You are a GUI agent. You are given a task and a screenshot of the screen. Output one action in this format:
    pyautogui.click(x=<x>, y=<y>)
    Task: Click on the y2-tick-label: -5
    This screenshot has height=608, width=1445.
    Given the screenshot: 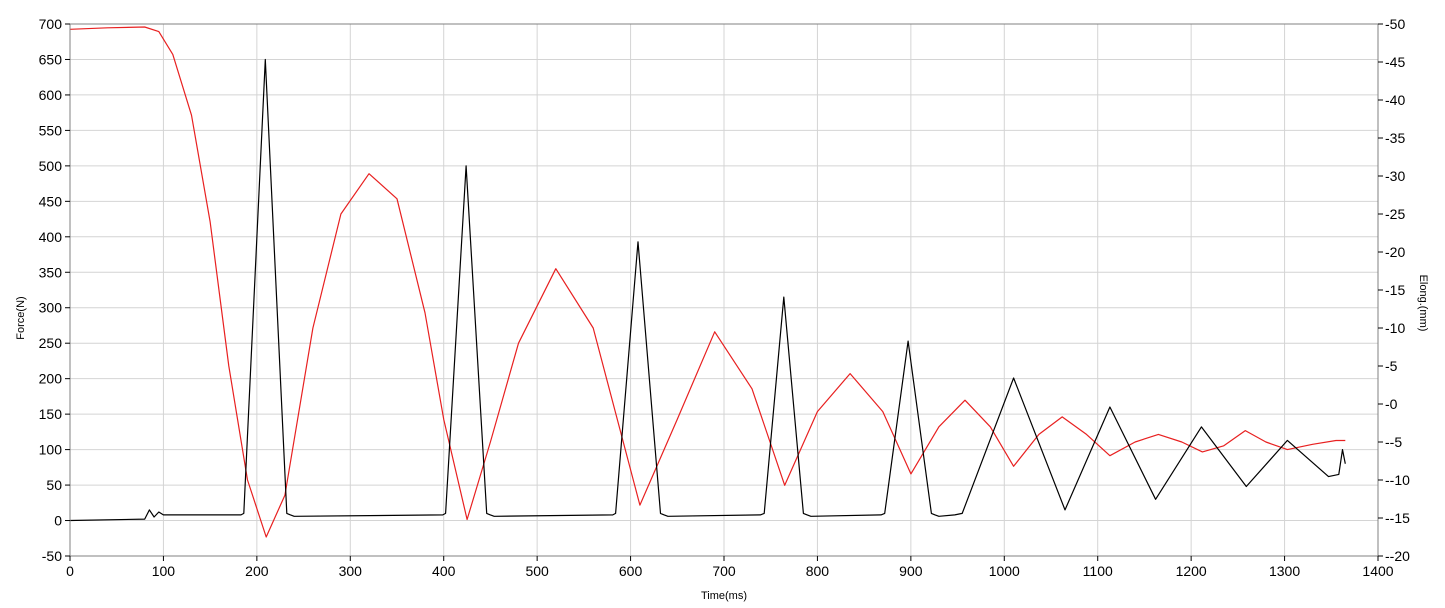 What is the action you would take?
    pyautogui.click(x=1391, y=366)
    